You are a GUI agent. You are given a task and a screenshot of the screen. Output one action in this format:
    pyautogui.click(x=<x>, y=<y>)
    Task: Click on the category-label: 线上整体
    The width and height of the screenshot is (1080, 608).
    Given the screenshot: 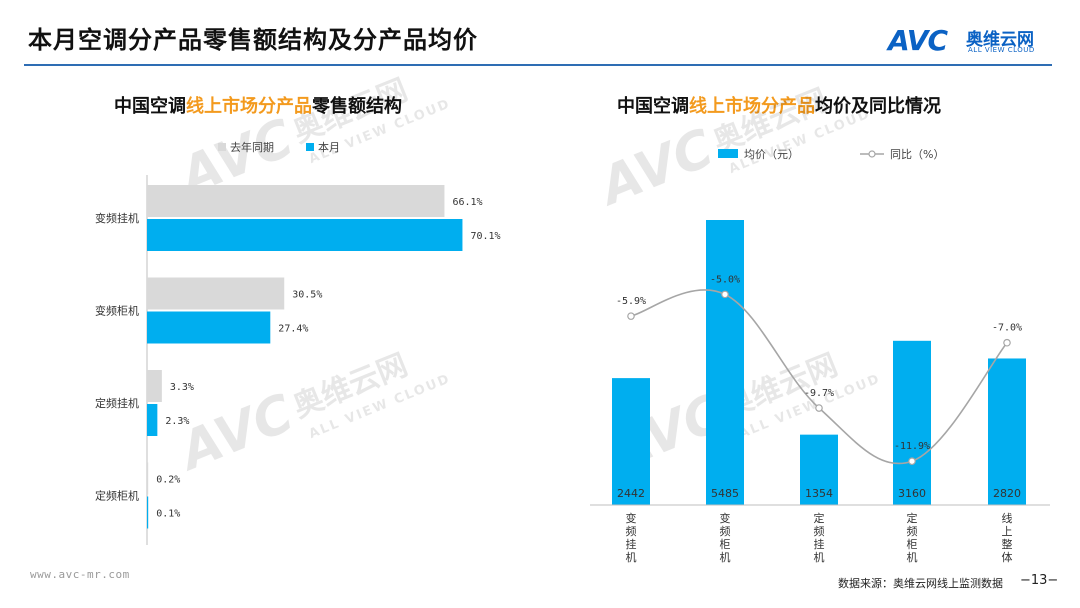 What is the action you would take?
    pyautogui.click(x=1007, y=537)
    